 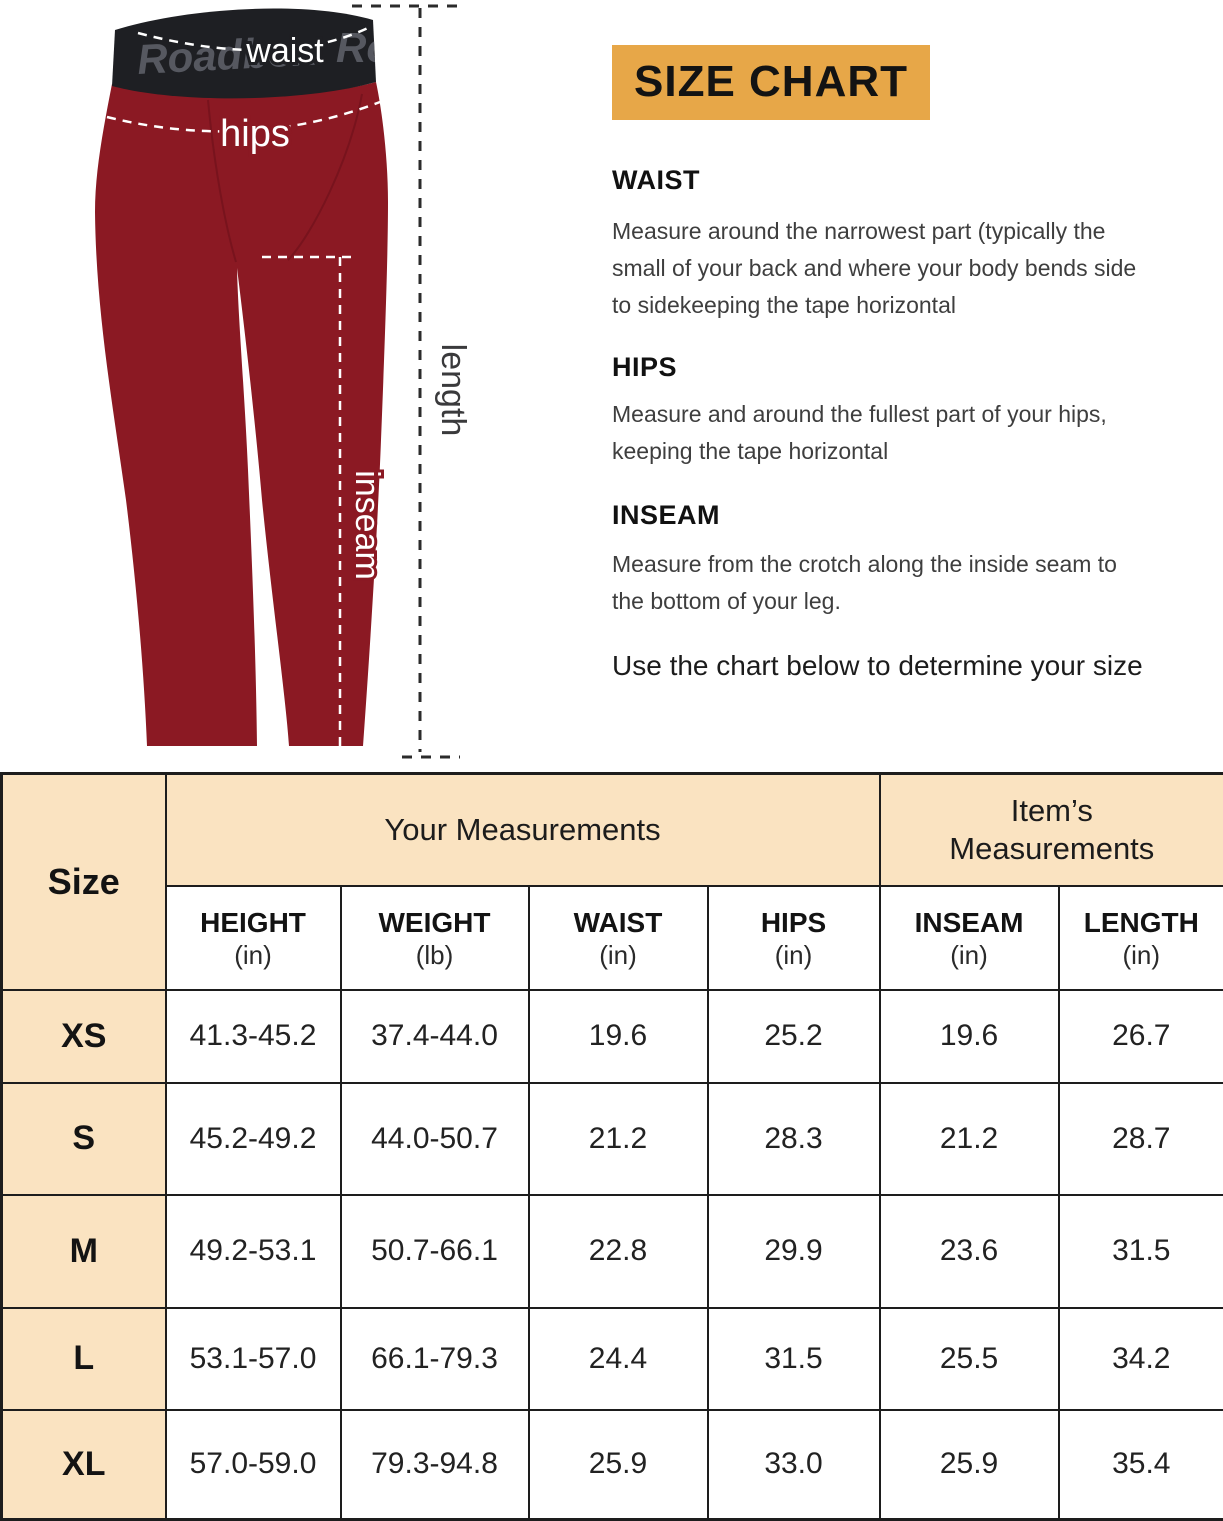 I want to click on table-cell: 28.7, so click(x=1141, y=1139).